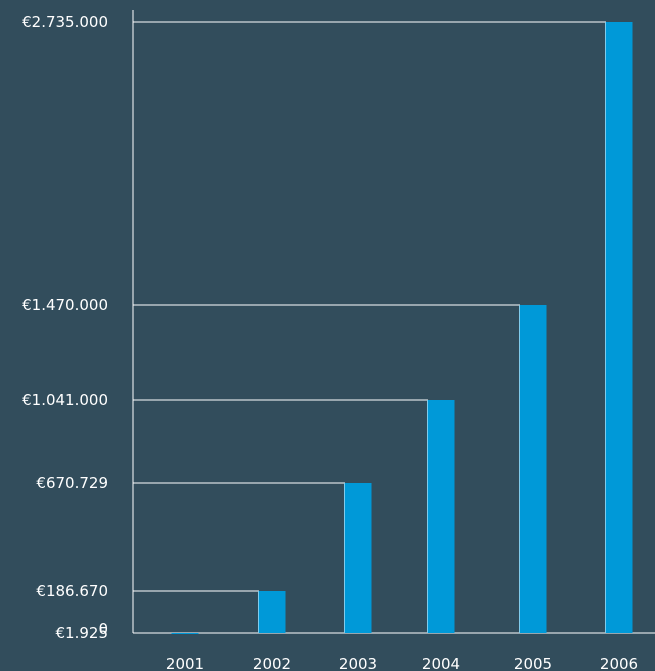 The height and width of the screenshot is (671, 655). I want to click on guide-line-2002, so click(196, 611).